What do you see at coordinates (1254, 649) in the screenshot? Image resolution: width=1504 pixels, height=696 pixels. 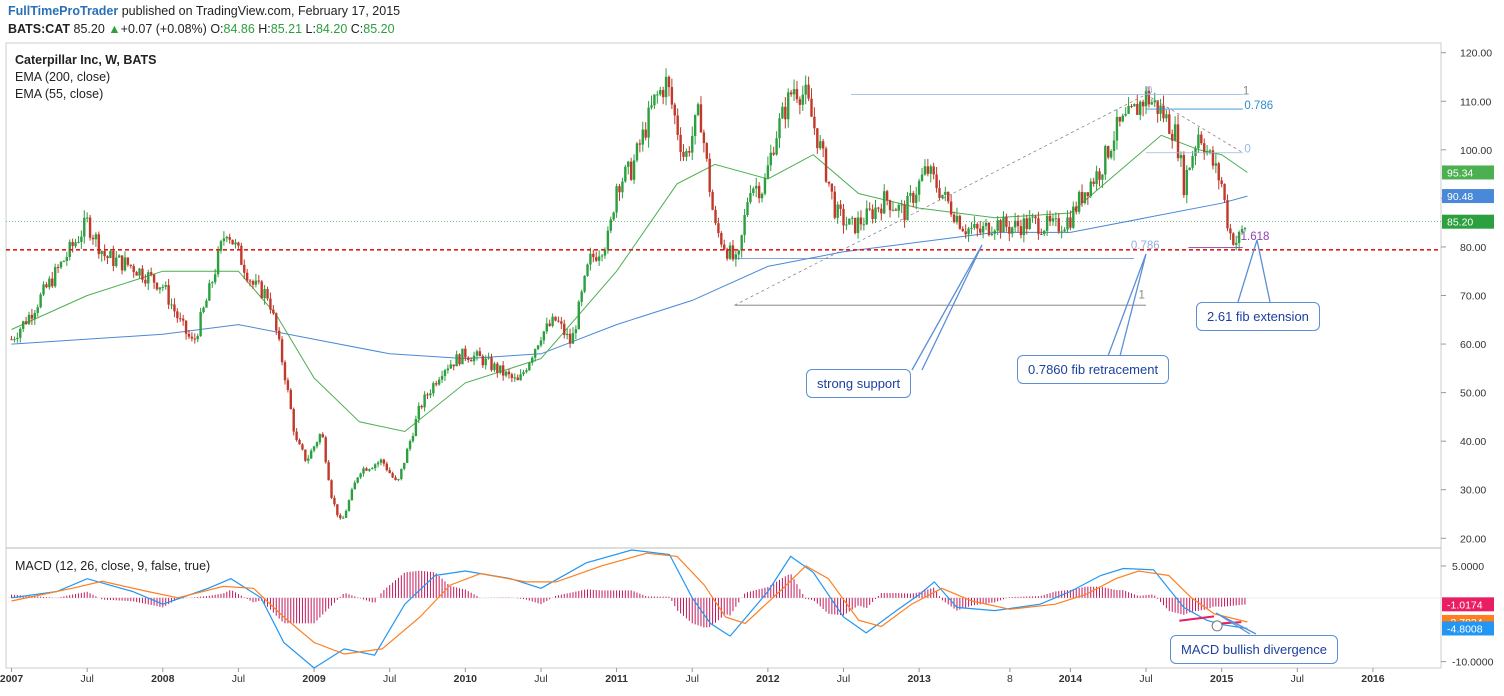 I see `callout-macd-divergence: MACD bullish divergence` at bounding box center [1254, 649].